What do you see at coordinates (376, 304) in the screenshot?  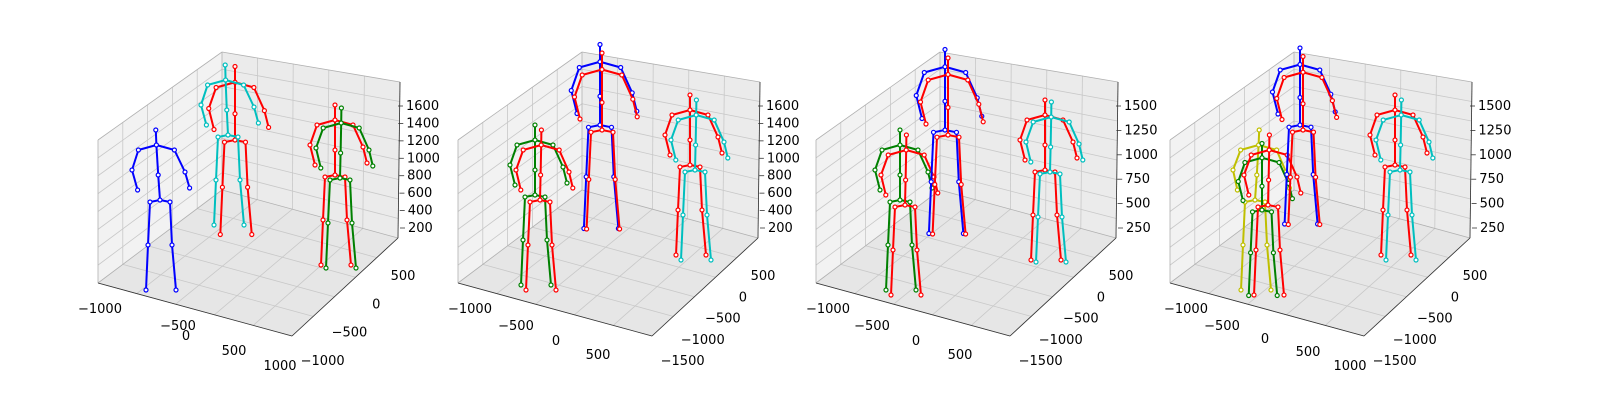 I see `y-tick-label: 0` at bounding box center [376, 304].